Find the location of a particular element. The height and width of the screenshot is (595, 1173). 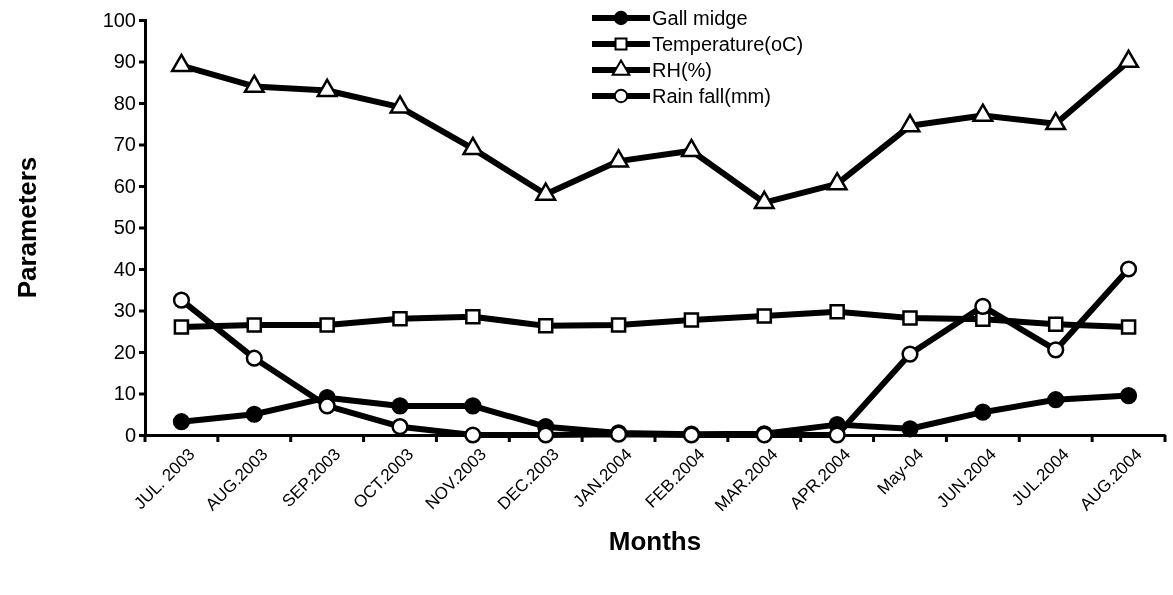

y-tick-label: 30 is located at coordinates (124, 310).